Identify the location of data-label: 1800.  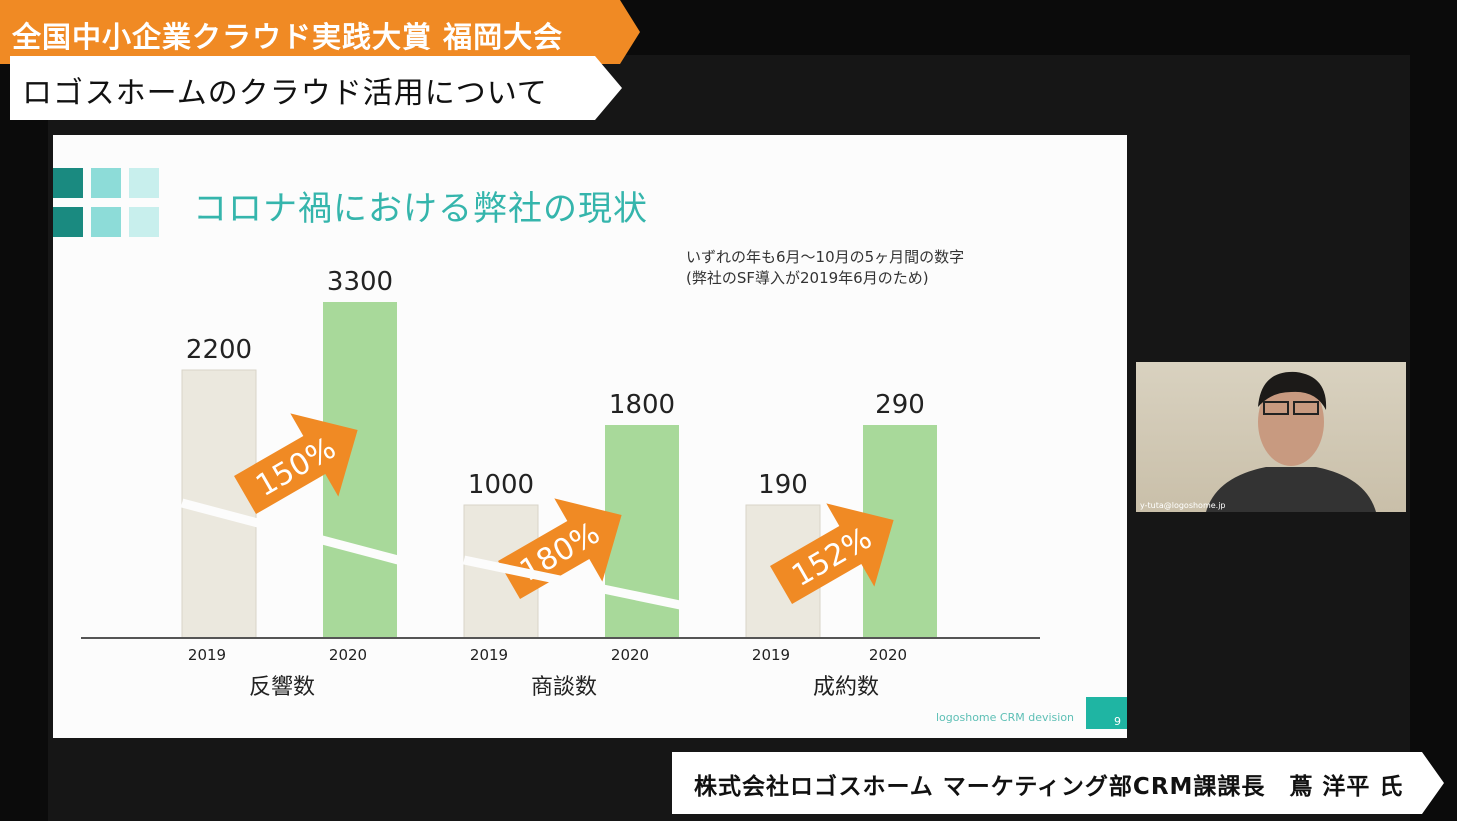
(642, 405).